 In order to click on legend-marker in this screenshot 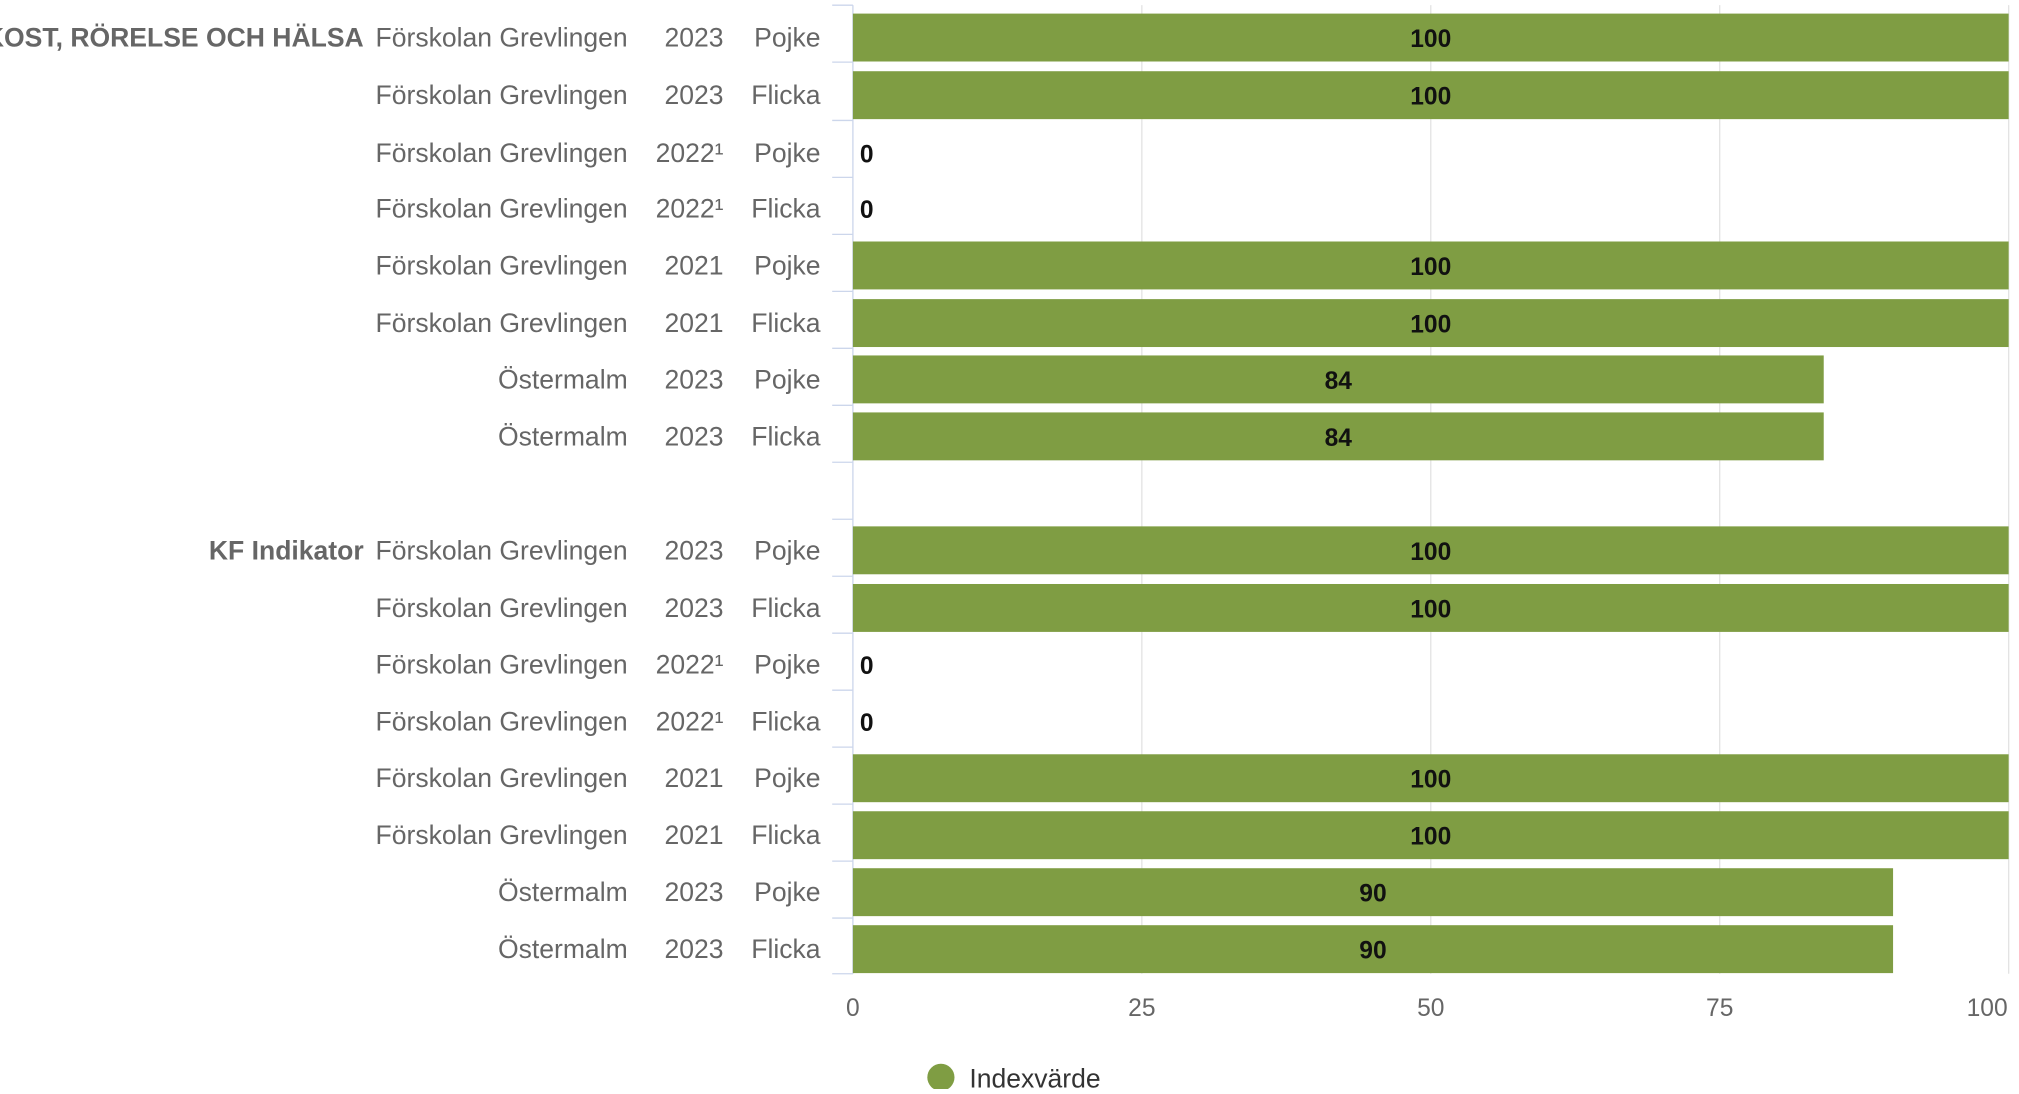, I will do `click(941, 1077)`.